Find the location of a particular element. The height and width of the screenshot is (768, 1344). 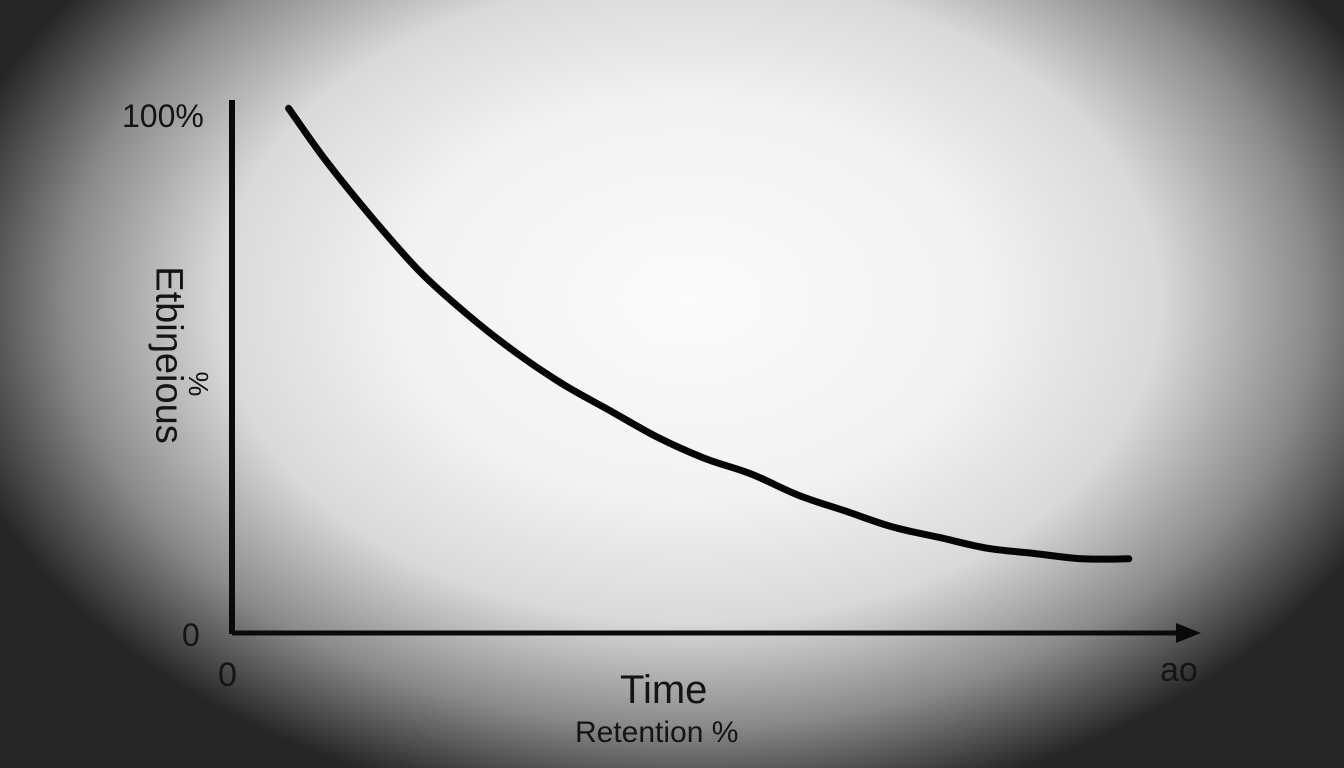

x-axis-label: Time is located at coordinates (664, 690).